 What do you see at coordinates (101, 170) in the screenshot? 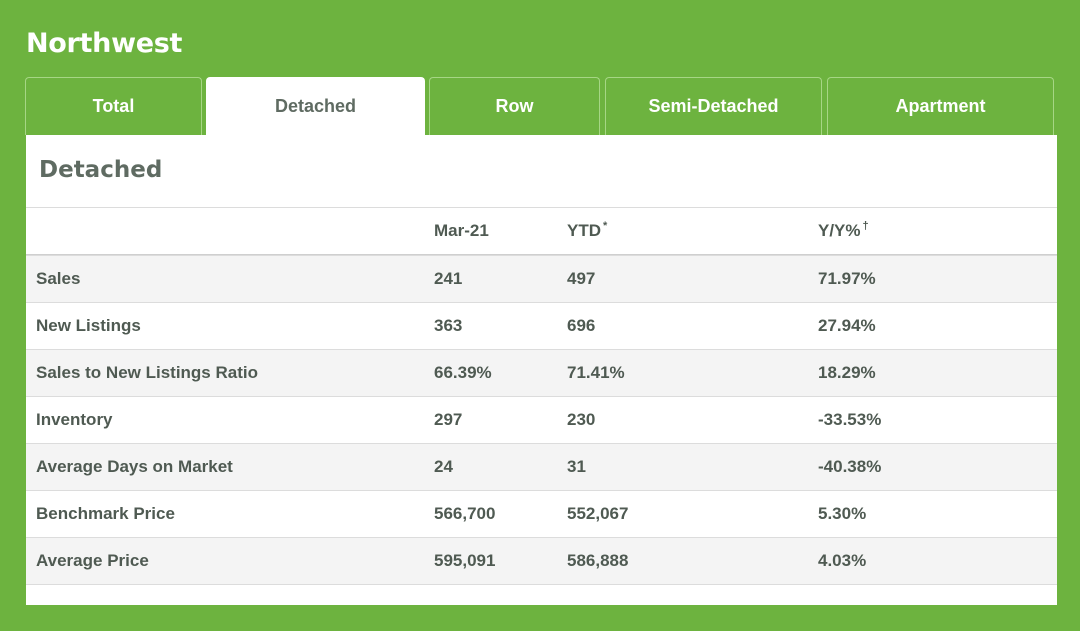
I see `panel-title: Detached` at bounding box center [101, 170].